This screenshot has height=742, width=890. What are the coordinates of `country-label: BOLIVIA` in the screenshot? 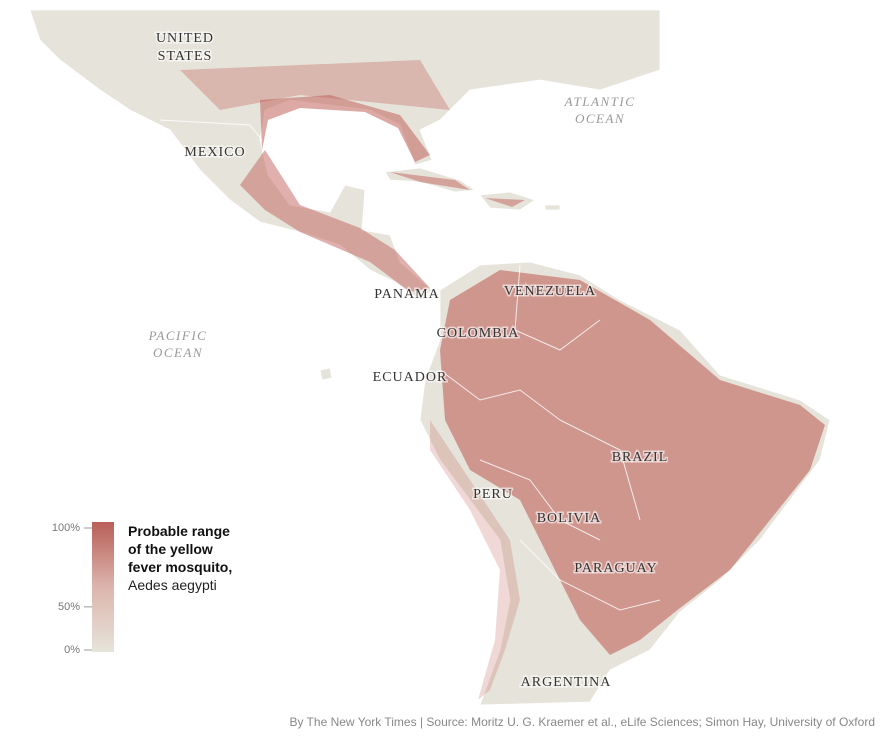 It's located at (569, 518).